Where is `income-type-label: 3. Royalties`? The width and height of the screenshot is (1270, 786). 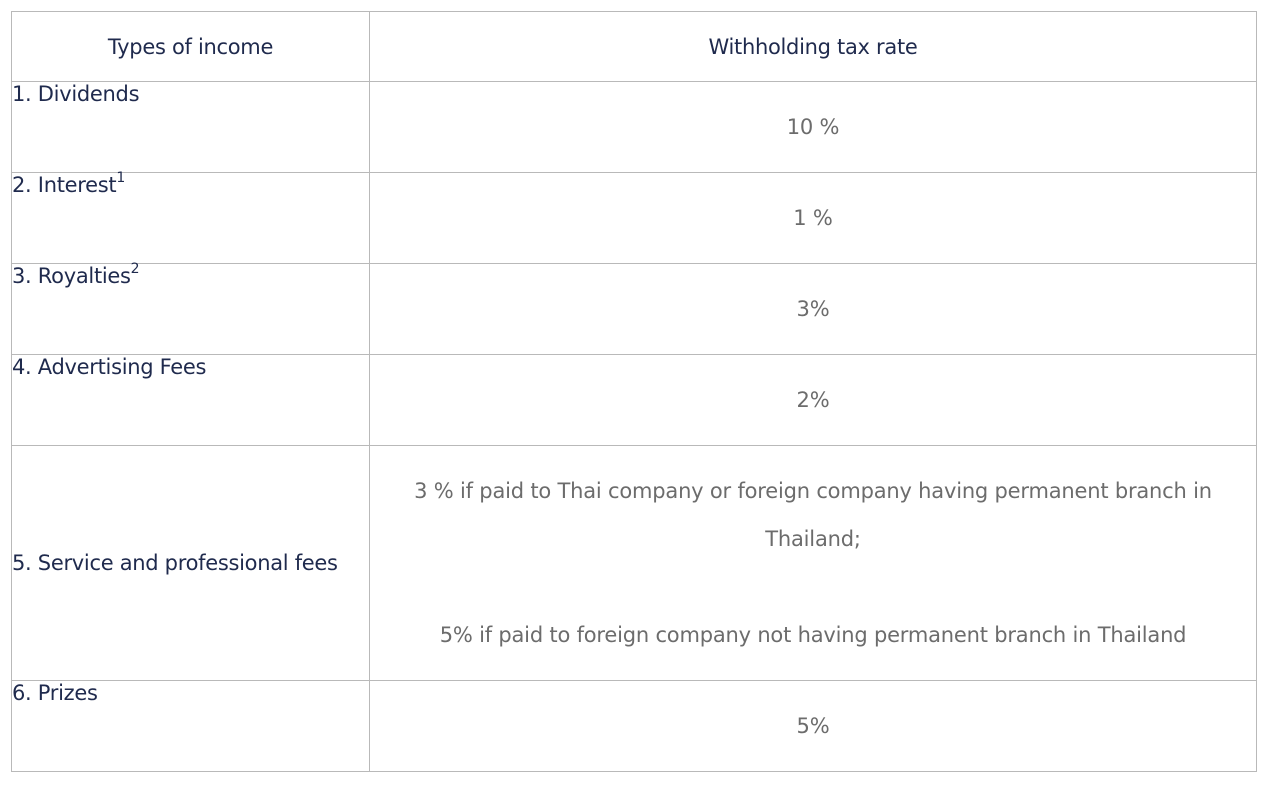 income-type-label: 3. Royalties is located at coordinates (71, 276).